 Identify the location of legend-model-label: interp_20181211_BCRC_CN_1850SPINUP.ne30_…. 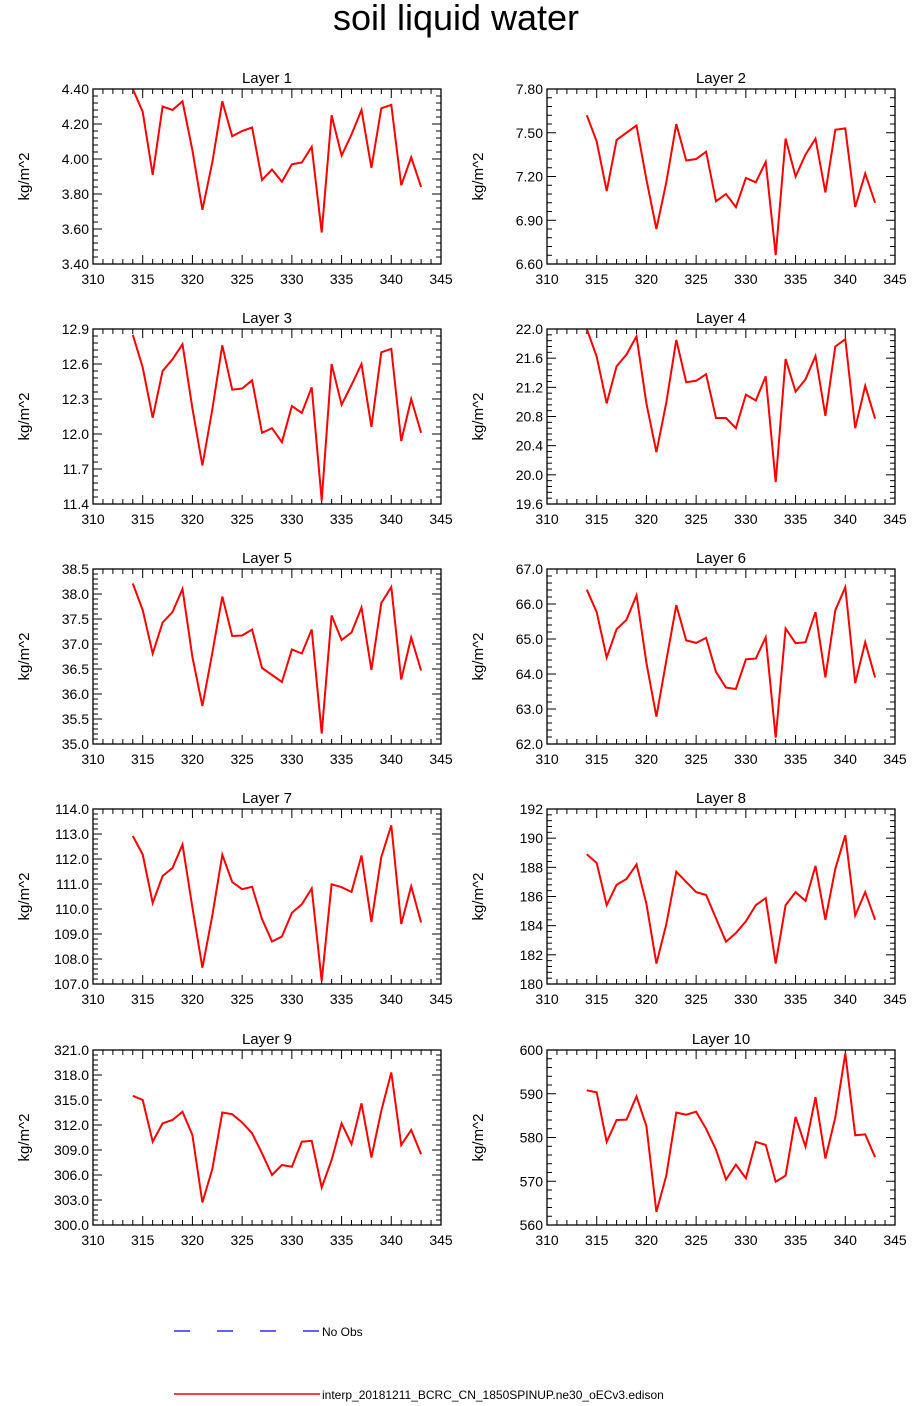
(493, 1395).